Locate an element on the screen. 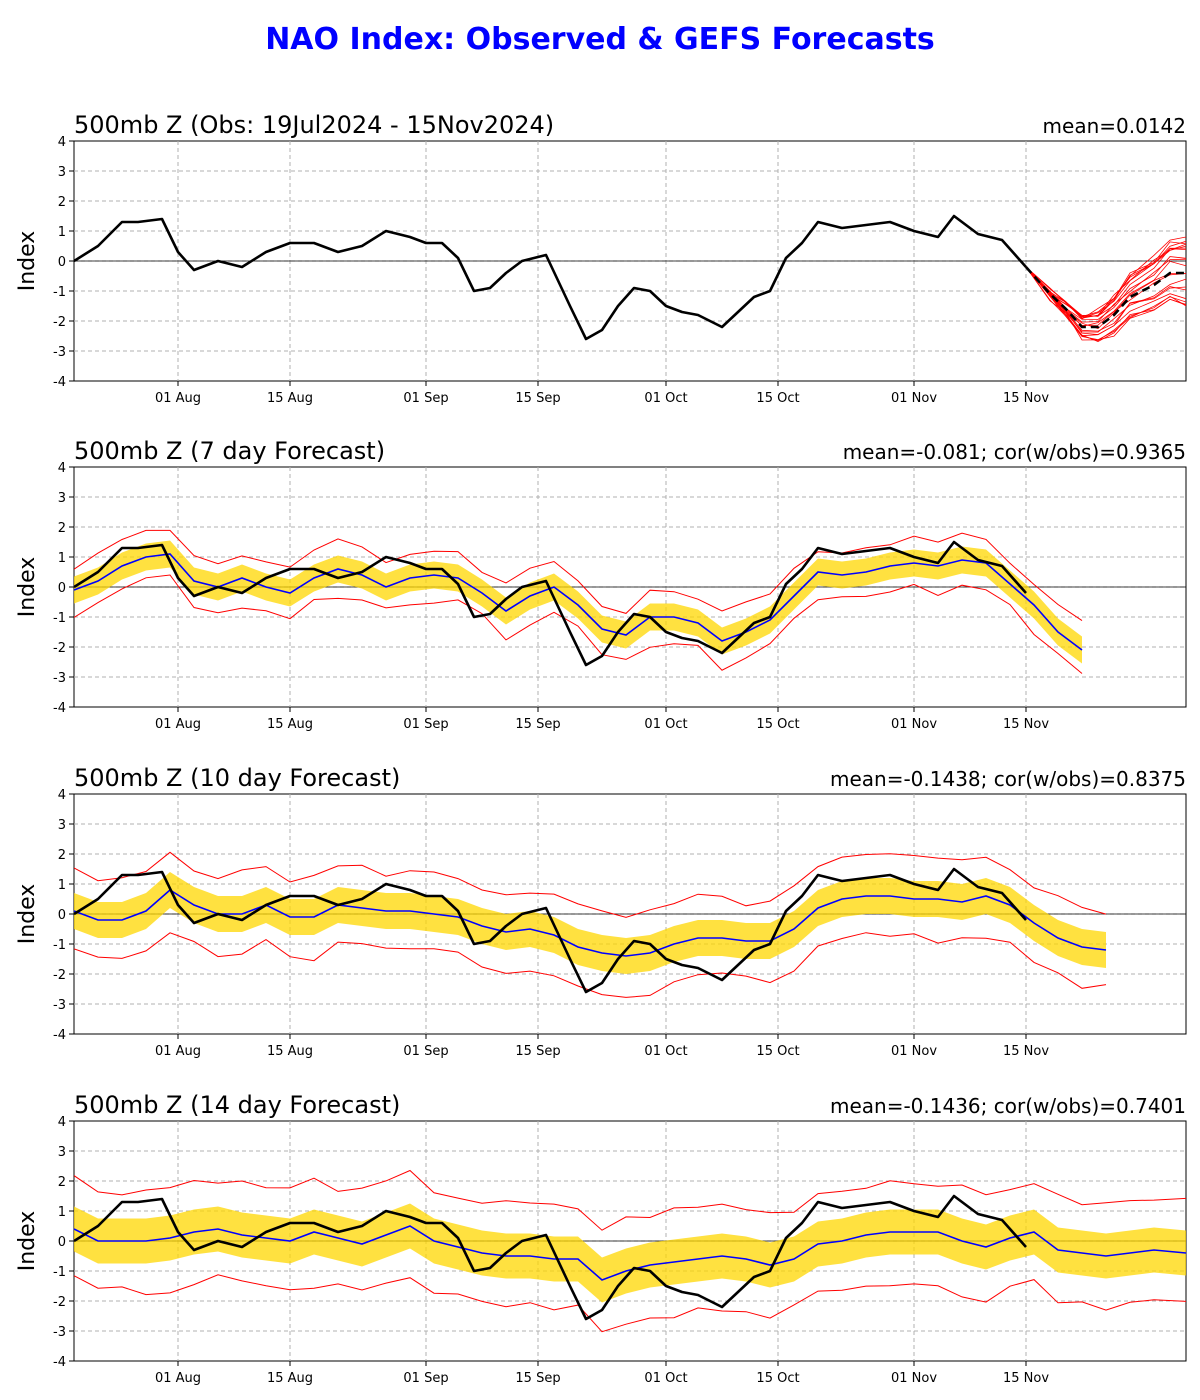 This screenshot has height=1400, width=1200. panel-title: 500mb Z (Obs: 19Jul2024 - 15Nov2024) is located at coordinates (314, 125).